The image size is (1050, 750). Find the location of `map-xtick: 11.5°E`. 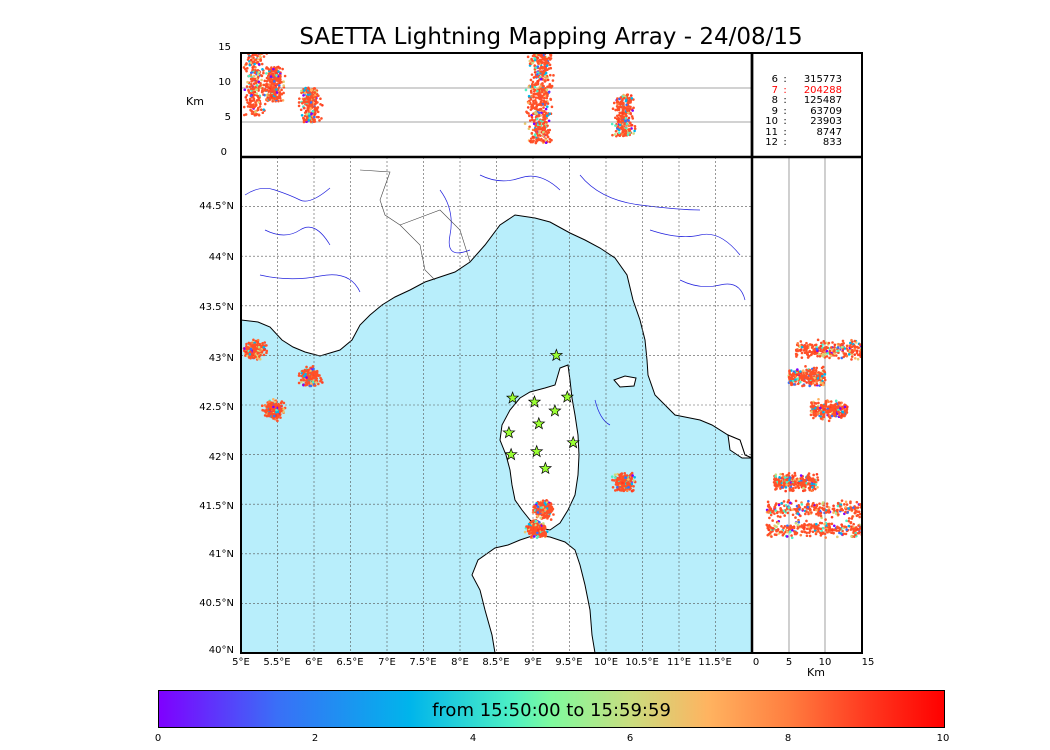

map-xtick: 11.5°E is located at coordinates (715, 662).